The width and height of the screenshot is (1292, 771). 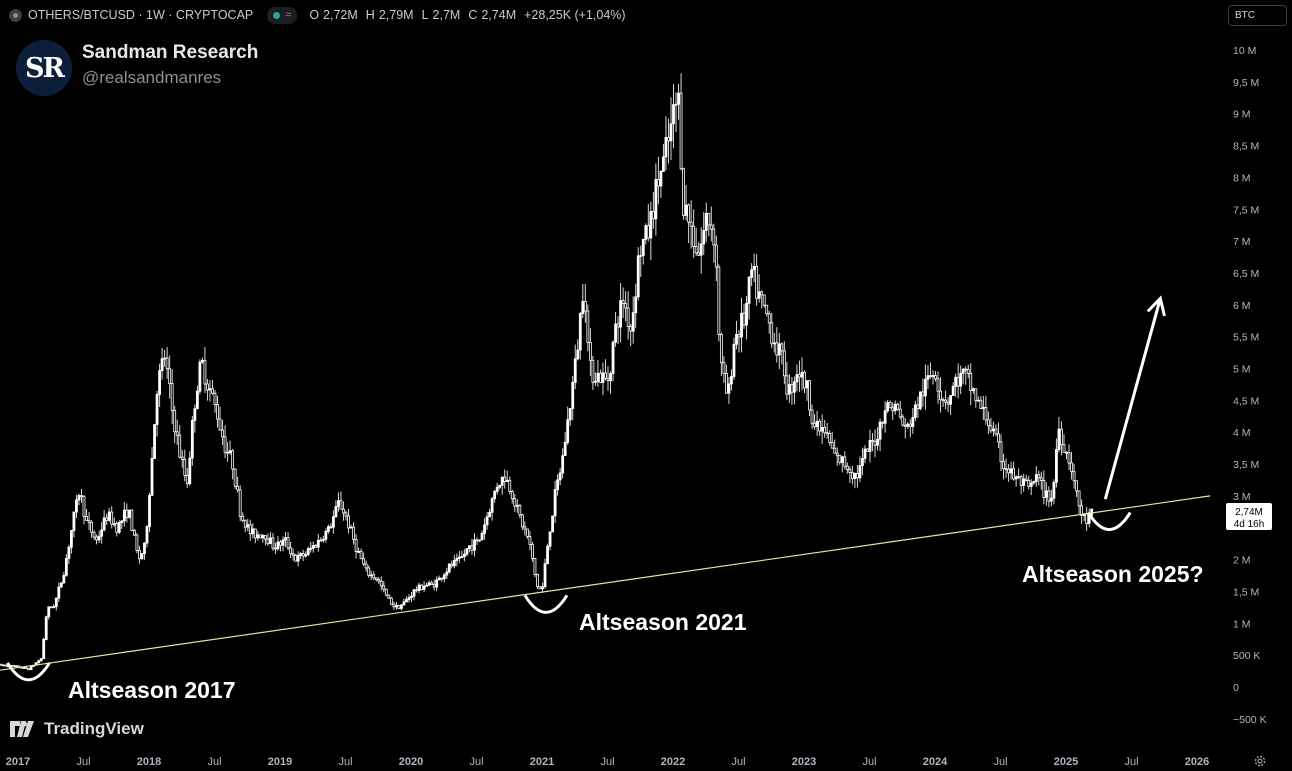 What do you see at coordinates (152, 77) in the screenshot?
I see `brand-handle: @realsandmanres` at bounding box center [152, 77].